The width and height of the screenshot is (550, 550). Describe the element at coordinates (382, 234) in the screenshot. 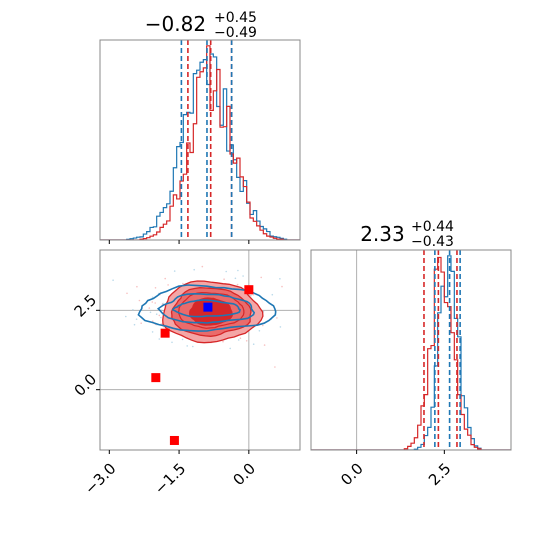

I see `right-title-value: 2.33` at that location.